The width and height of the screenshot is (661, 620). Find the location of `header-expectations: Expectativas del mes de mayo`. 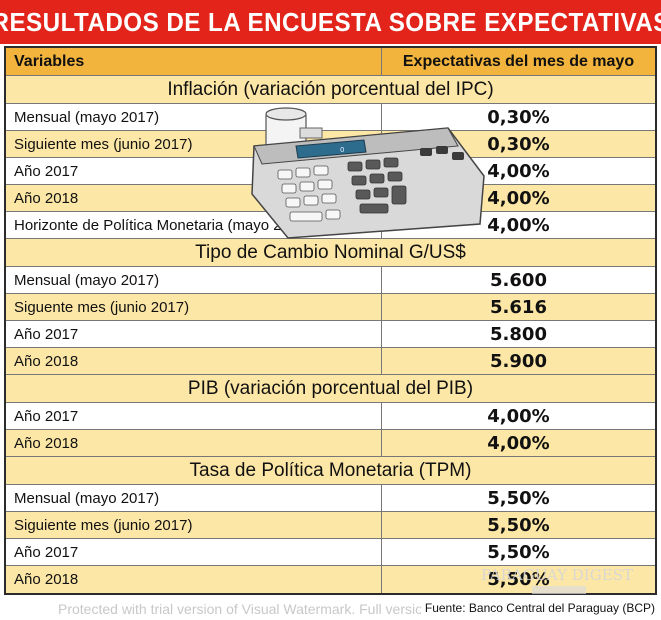

header-expectations: Expectativas del mes de mayo is located at coordinates (518, 61).